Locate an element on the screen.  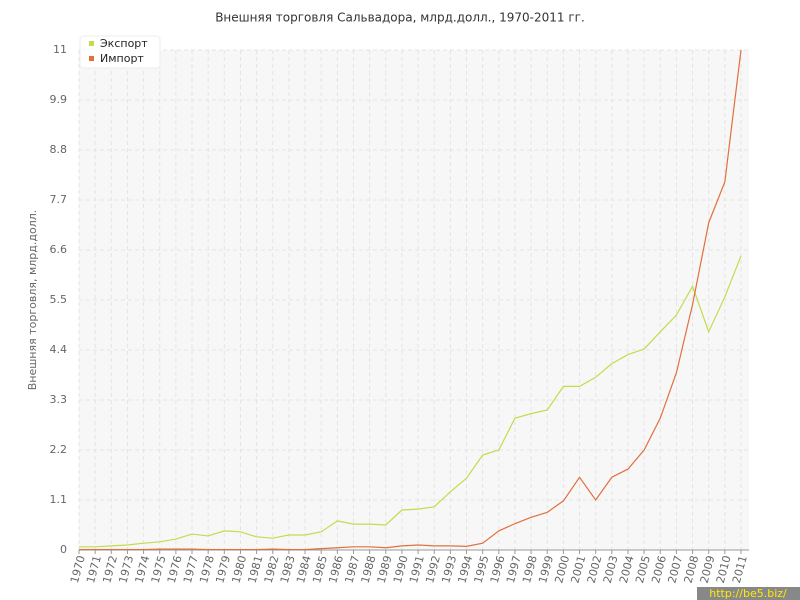
y-tick-label: 4.4 is located at coordinates (59, 349).